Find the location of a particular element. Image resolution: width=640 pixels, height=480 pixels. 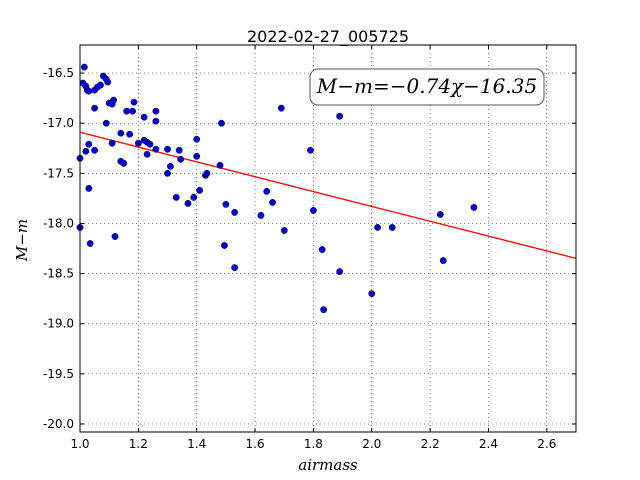

y-tick-label: -16.5 is located at coordinates (58, 73).